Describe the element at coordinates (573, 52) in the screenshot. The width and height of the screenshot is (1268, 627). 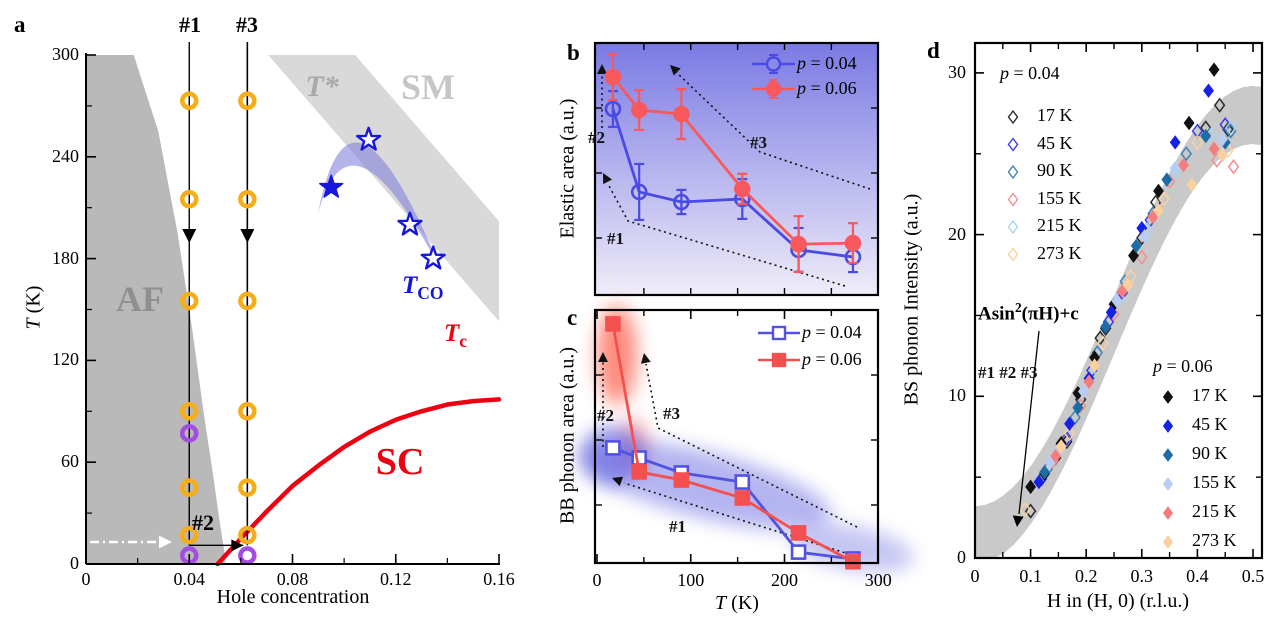
I see `panel-b-letter: b` at that location.